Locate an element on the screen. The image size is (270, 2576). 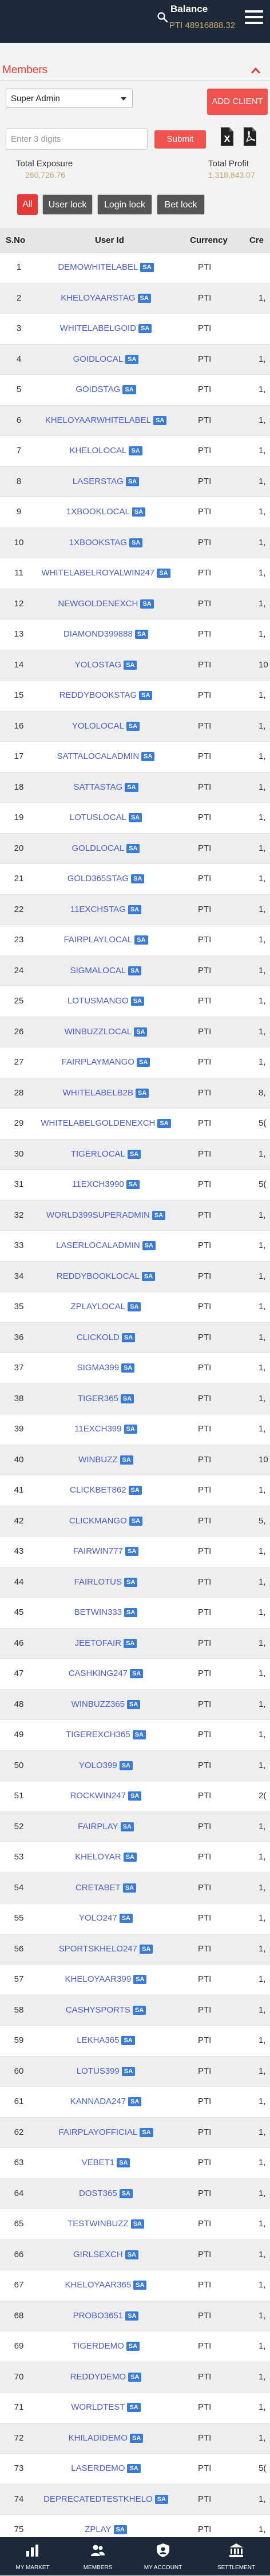
row-user-id-link: TIGER365 is located at coordinates (98, 1398).